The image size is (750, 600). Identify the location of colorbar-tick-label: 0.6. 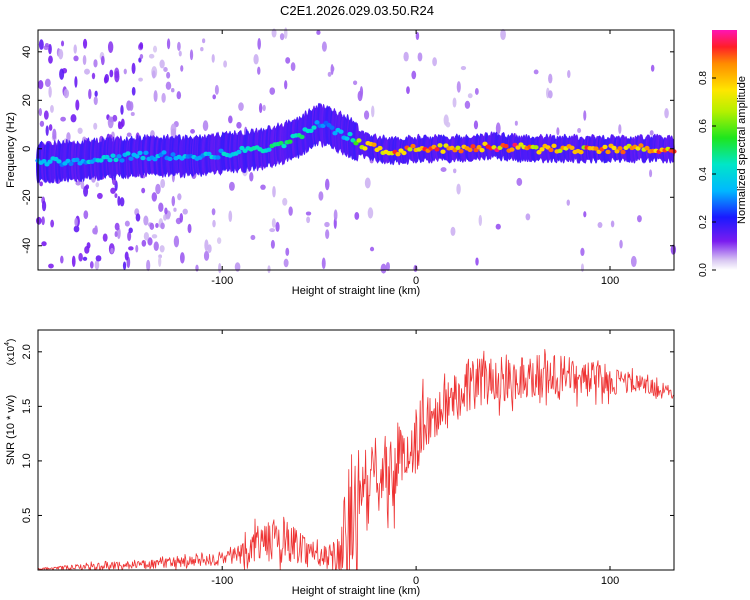
(703, 126).